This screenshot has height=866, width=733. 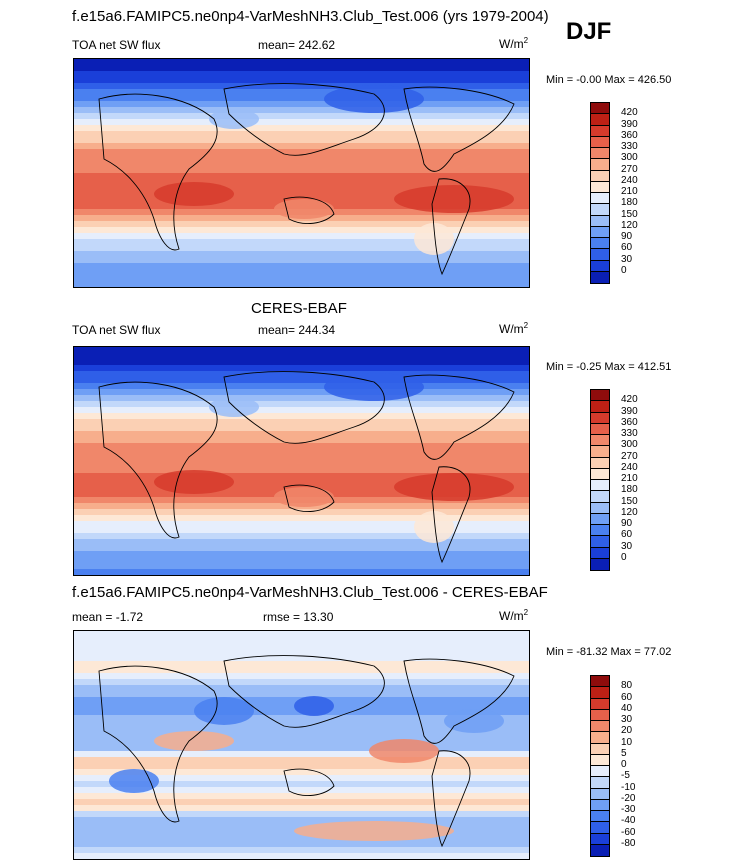 What do you see at coordinates (589, 31) in the screenshot?
I see `season-label: DJF` at bounding box center [589, 31].